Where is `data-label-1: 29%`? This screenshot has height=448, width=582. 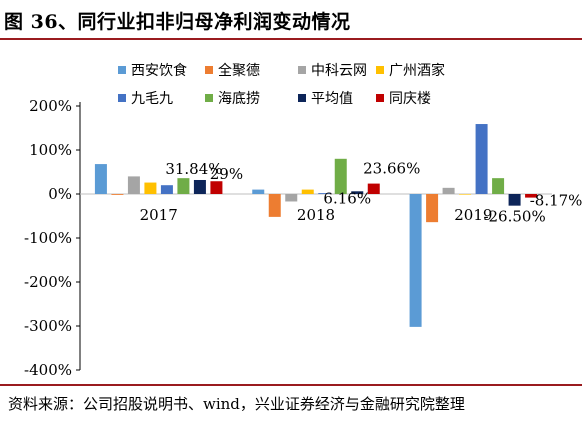 data-label-1: 29% is located at coordinates (226, 174).